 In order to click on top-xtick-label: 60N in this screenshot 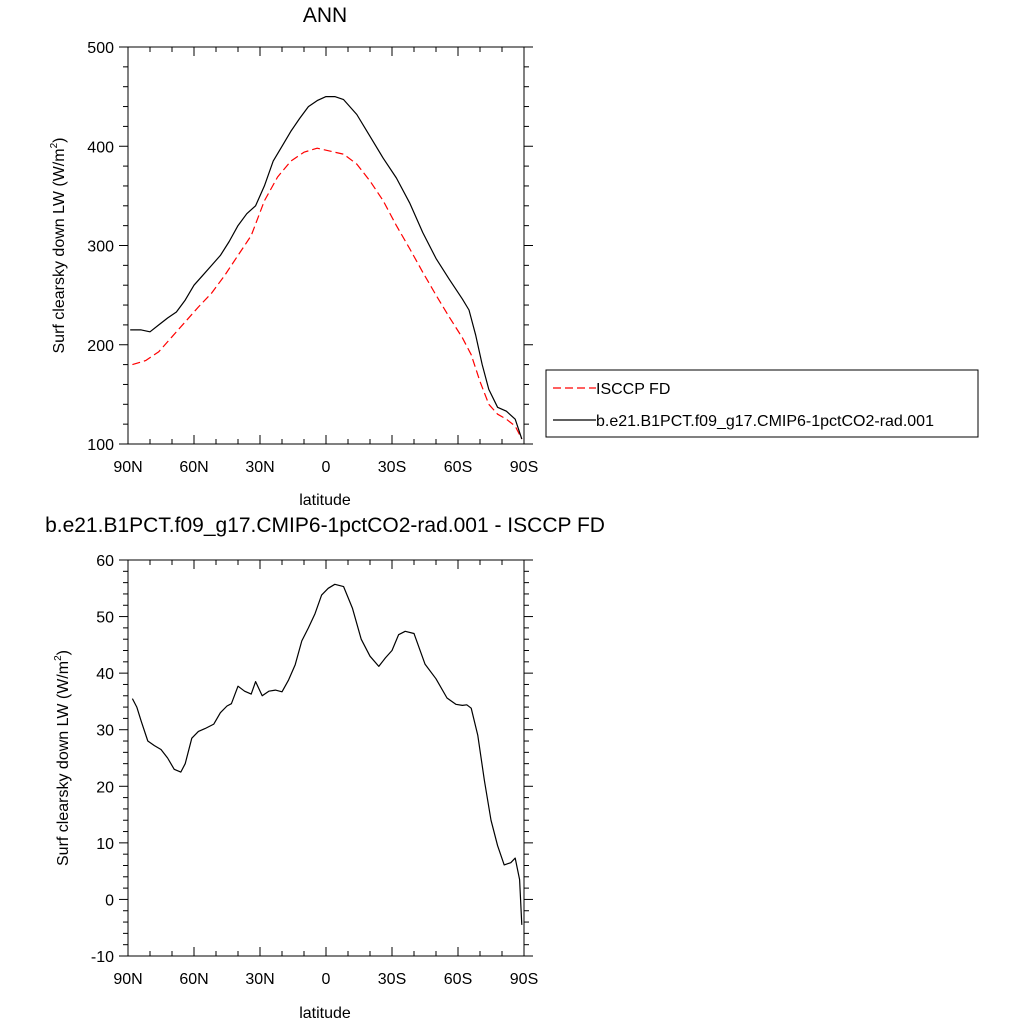, I will do `click(193, 467)`.